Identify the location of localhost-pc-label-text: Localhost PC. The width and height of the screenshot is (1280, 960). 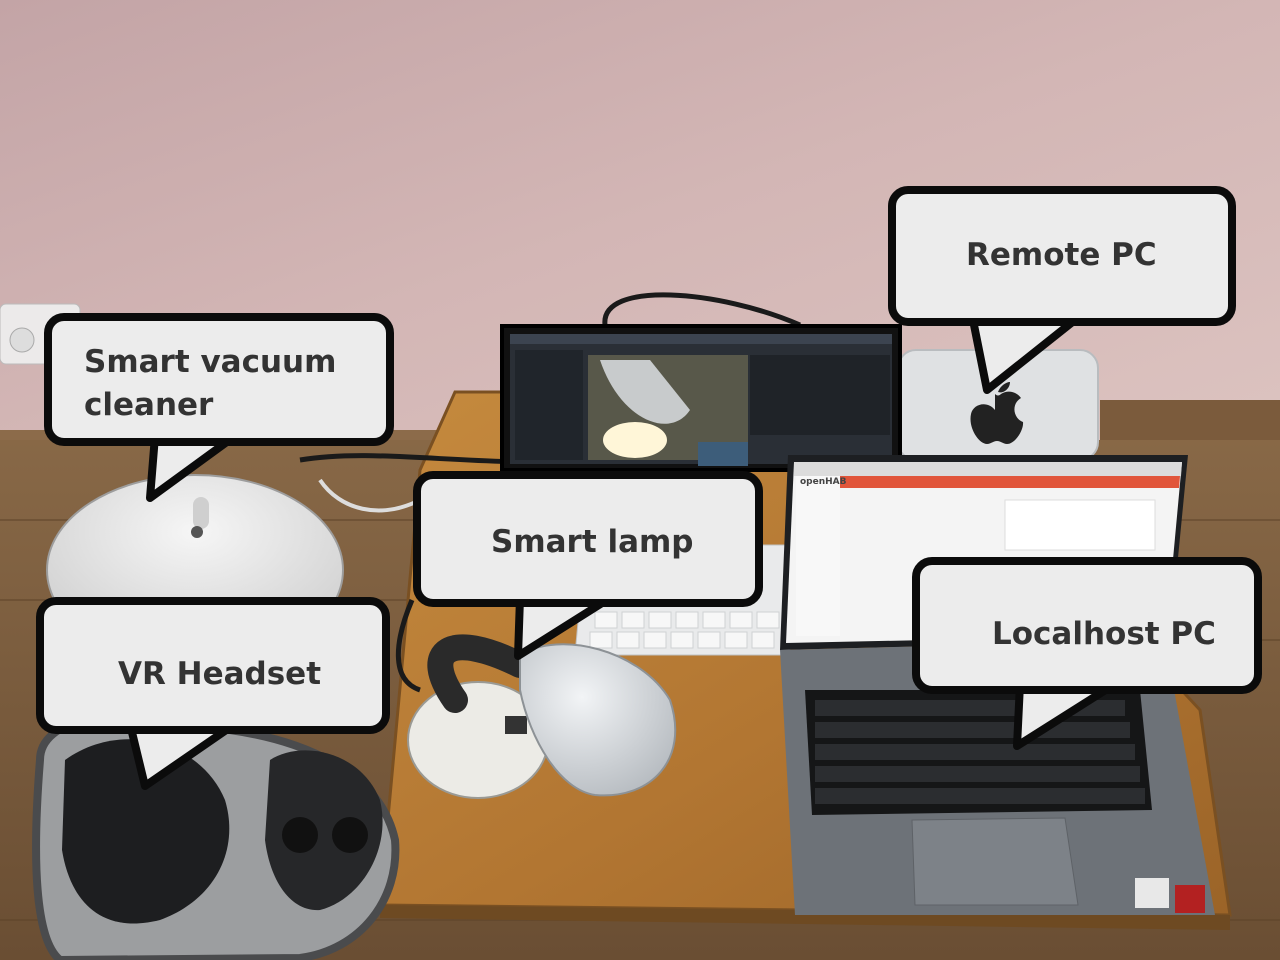
(1104, 634).